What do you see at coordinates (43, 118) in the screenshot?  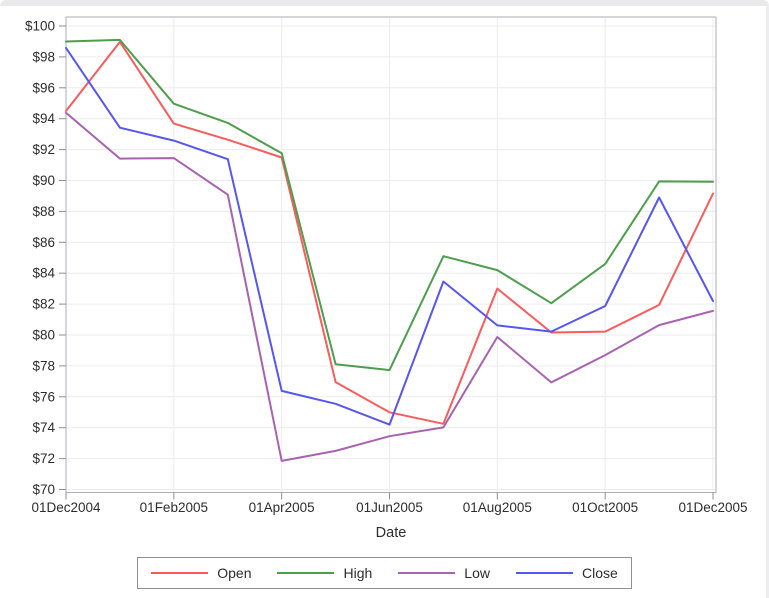 I see `y-tick-label: $94` at bounding box center [43, 118].